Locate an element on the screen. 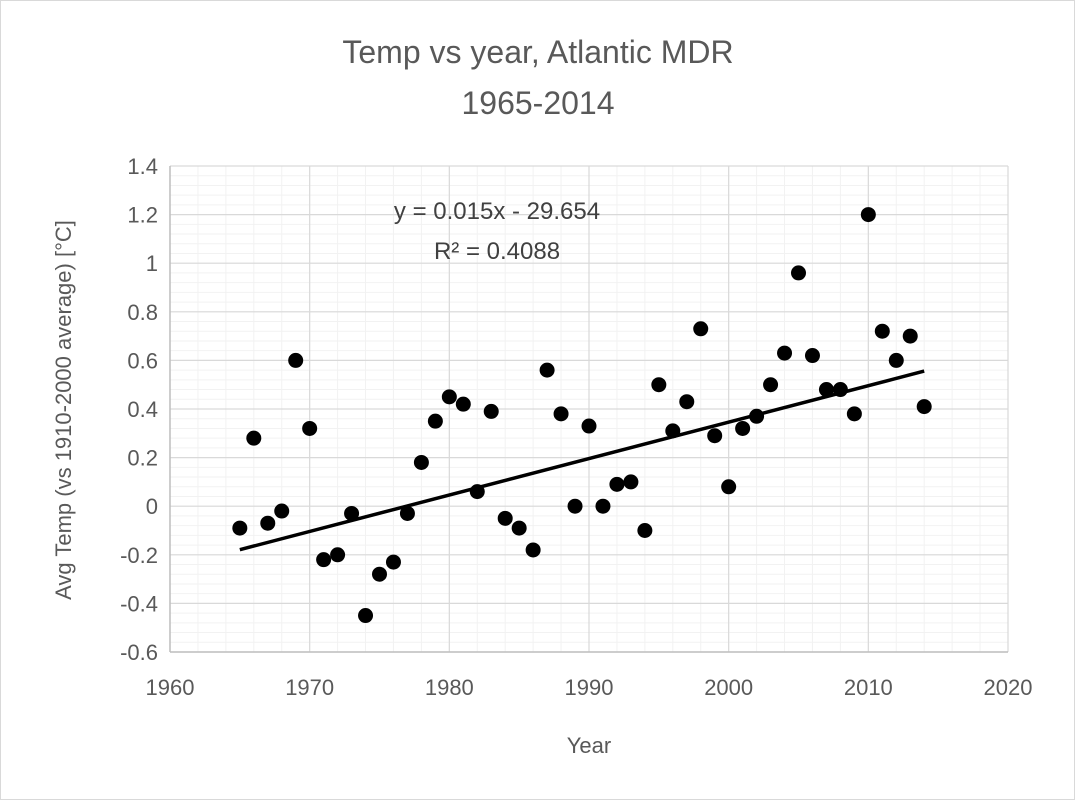 This screenshot has width=1075, height=800. x-tick-label: 2010 is located at coordinates (868, 687).